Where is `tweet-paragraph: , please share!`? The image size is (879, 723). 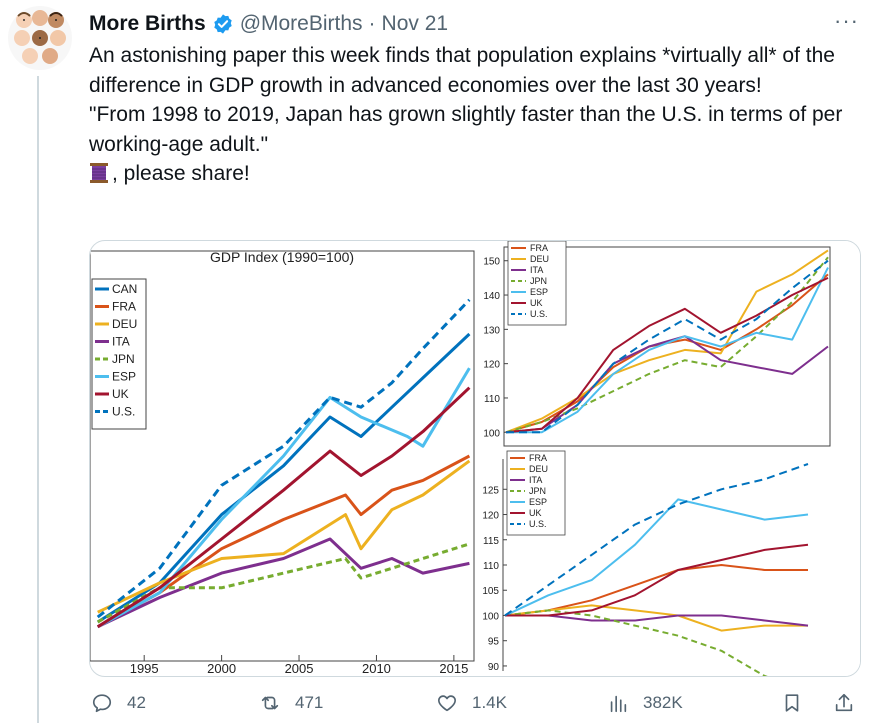 tweet-paragraph: , please share! is located at coordinates (474, 174).